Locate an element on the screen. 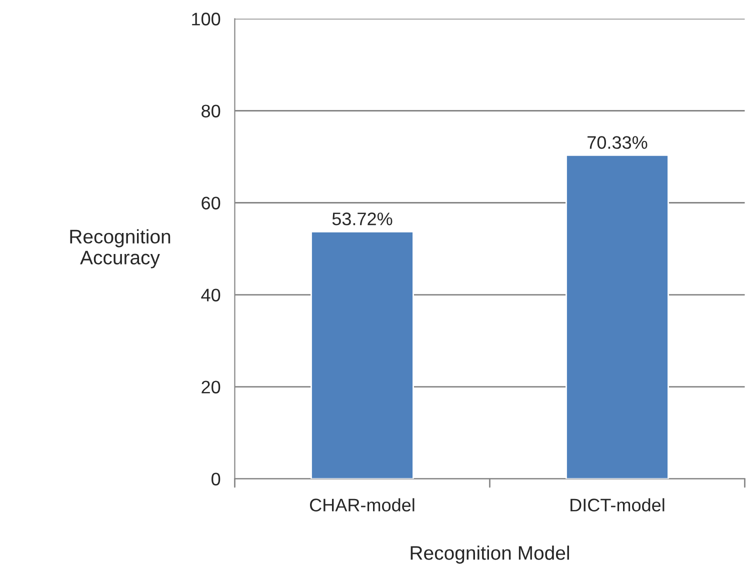 The height and width of the screenshot is (586, 750). x-axis-title: Recognition Model is located at coordinates (489, 555).